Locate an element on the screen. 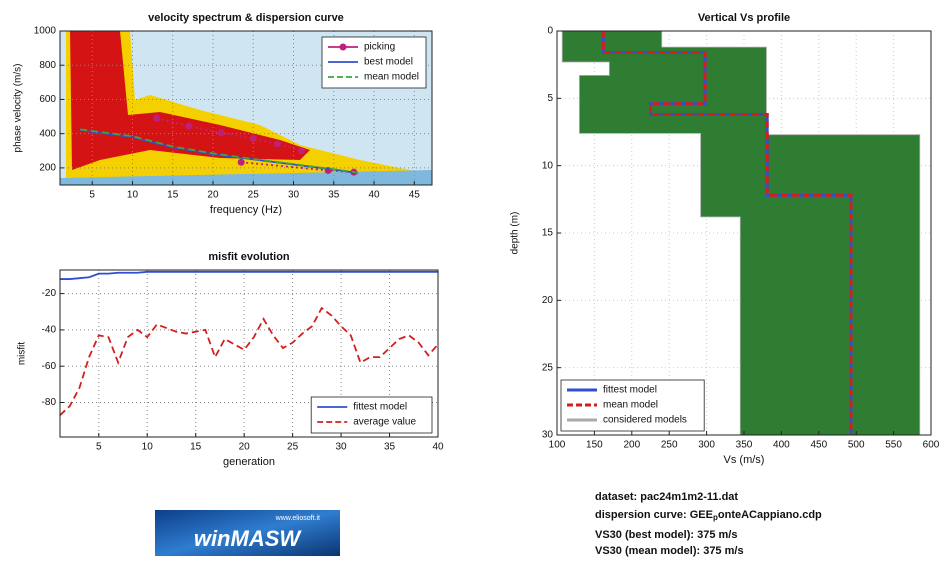 This screenshot has height=564, width=947. logo-box is located at coordinates (247, 533).